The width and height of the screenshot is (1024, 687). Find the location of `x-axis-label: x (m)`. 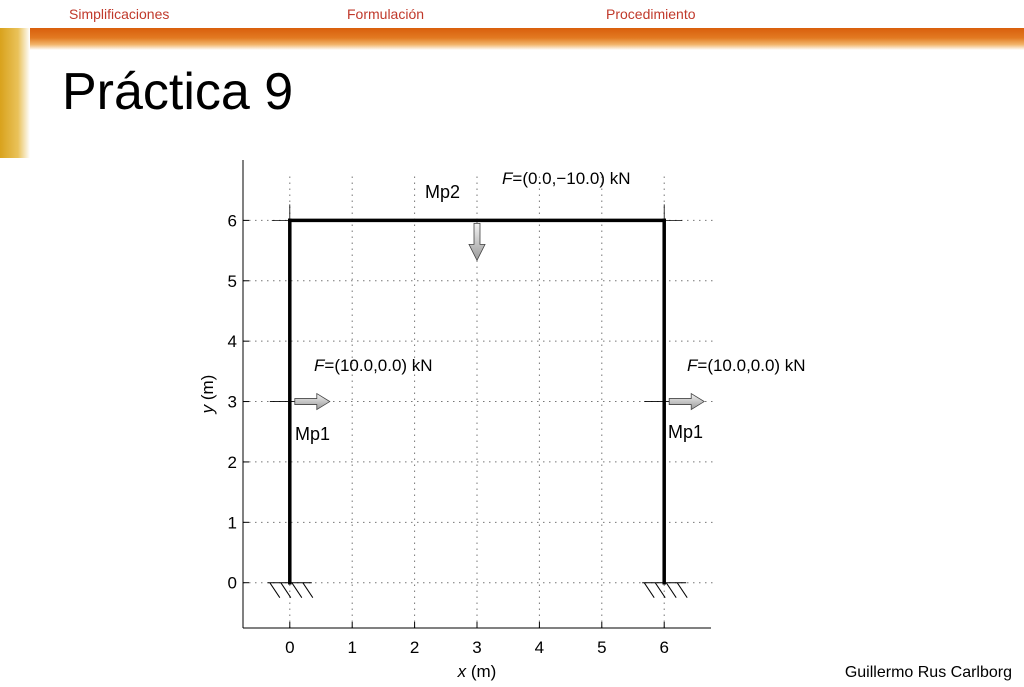

x-axis-label: x (m) is located at coordinates (477, 671).